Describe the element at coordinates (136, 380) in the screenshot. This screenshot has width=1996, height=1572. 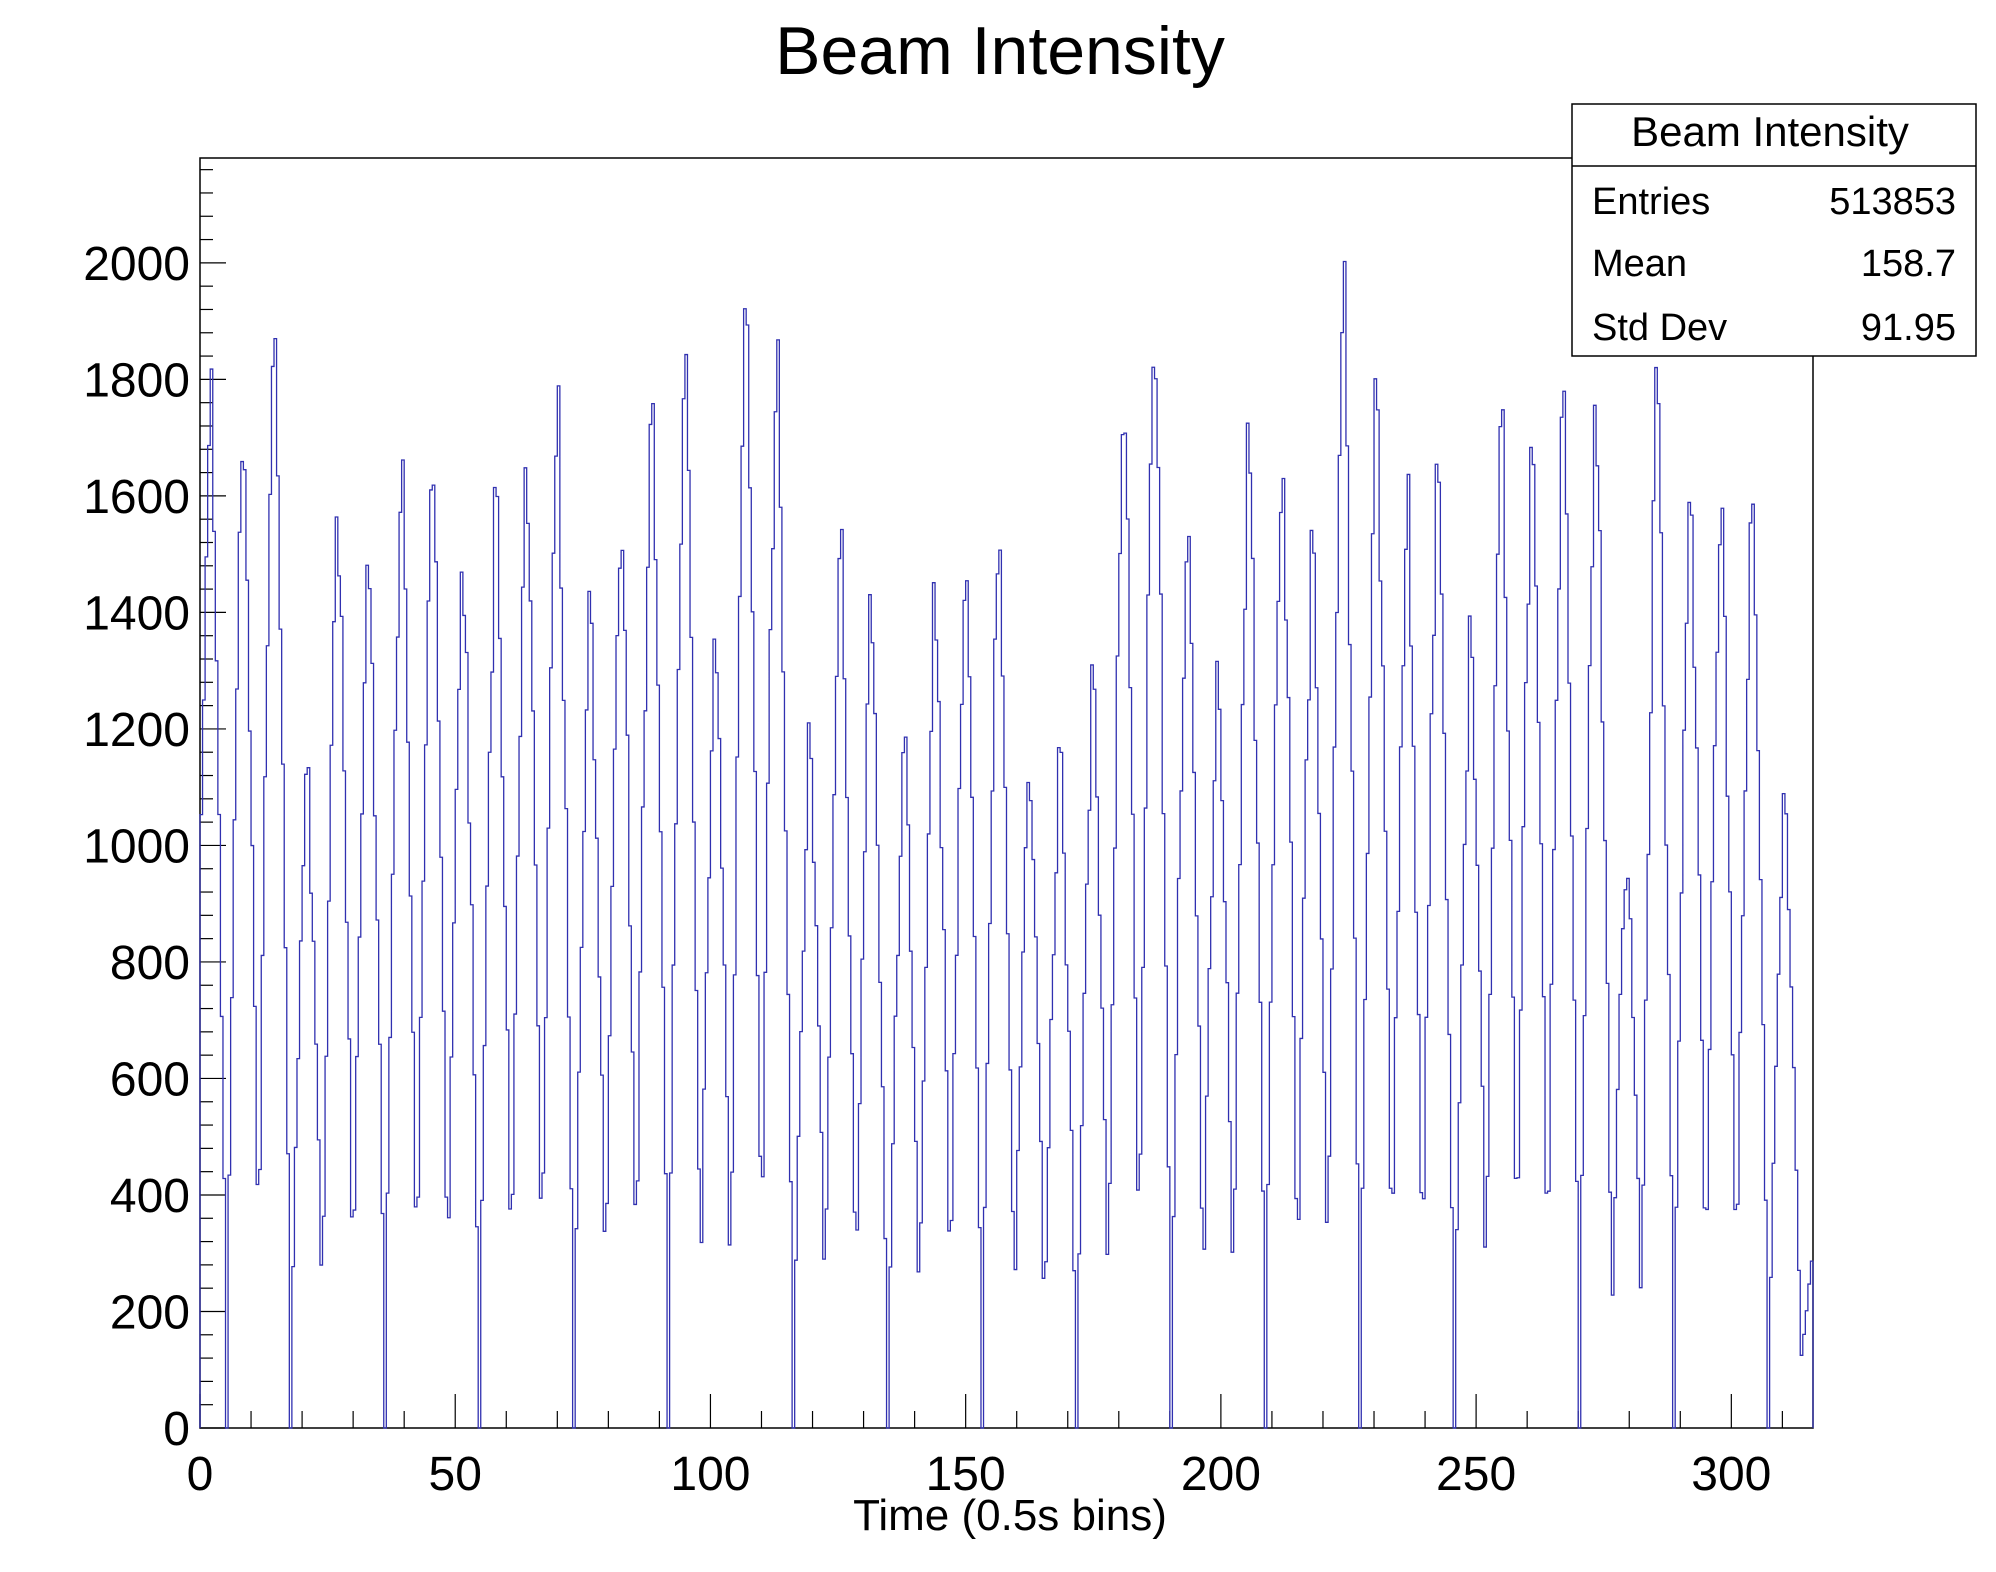
I see `y-tick-label: 1800` at that location.